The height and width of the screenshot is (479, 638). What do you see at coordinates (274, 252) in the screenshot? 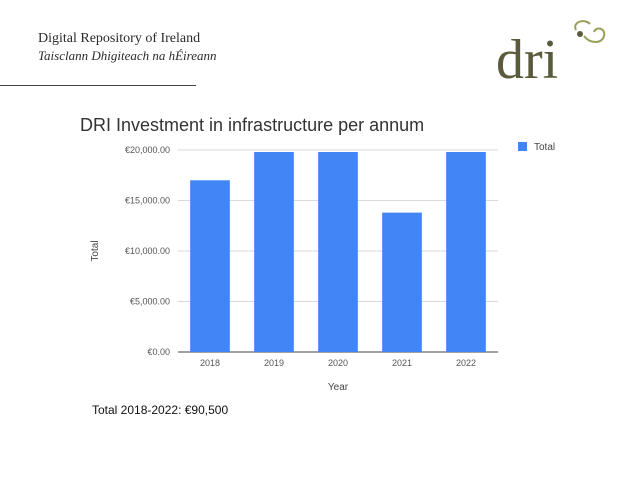
I see `bar-2019` at bounding box center [274, 252].